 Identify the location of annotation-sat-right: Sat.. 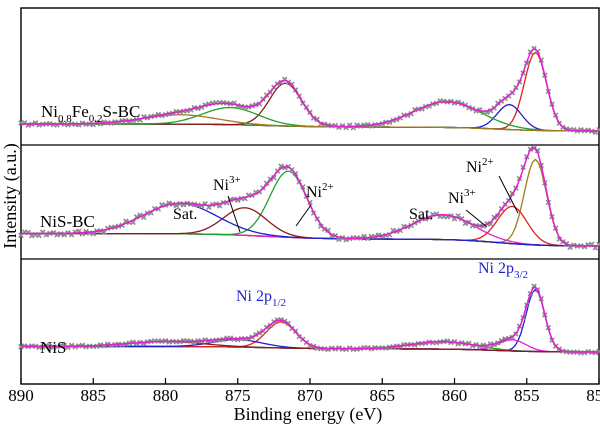
(421, 214).